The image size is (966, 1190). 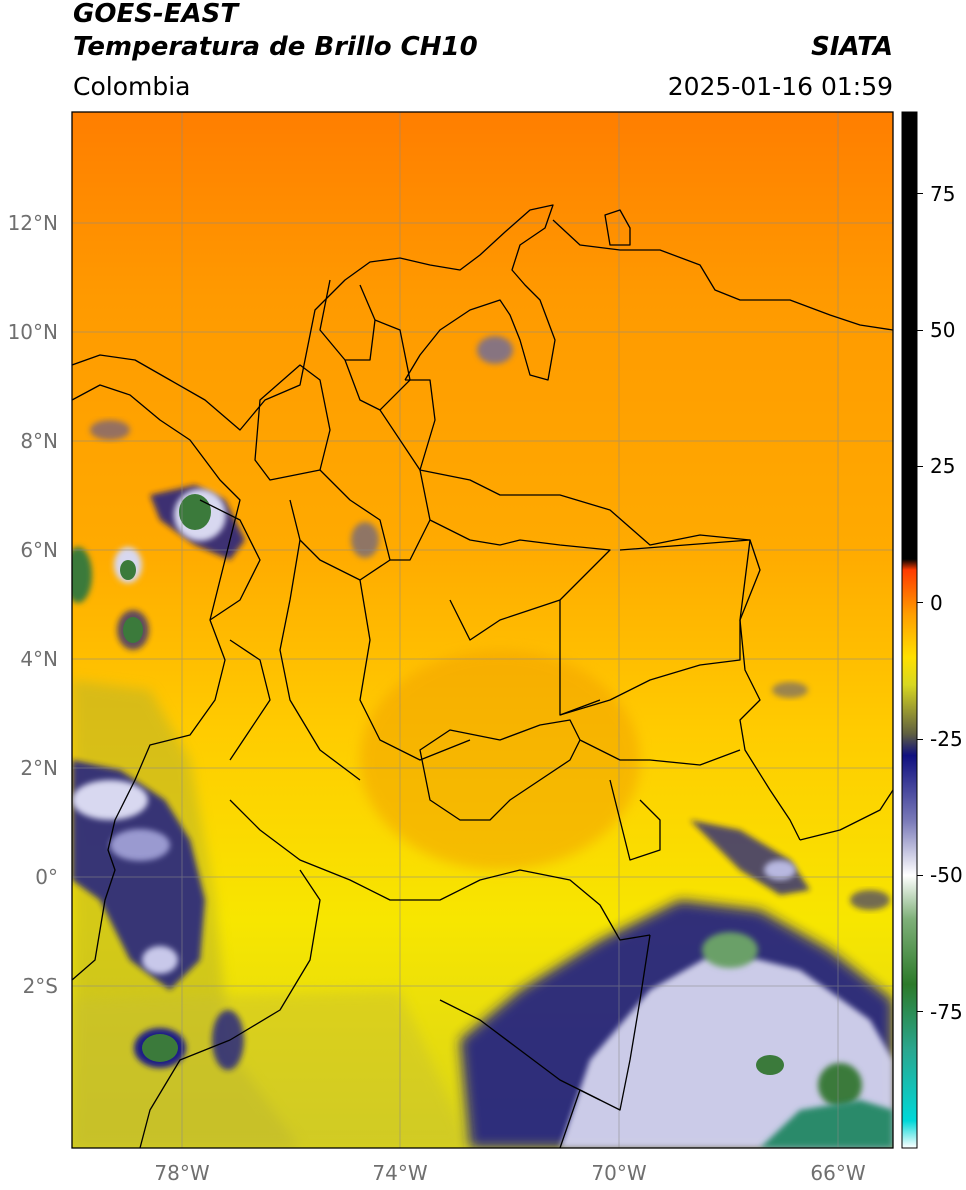 What do you see at coordinates (943, 330) in the screenshot?
I see `colorbar-label: 50` at bounding box center [943, 330].